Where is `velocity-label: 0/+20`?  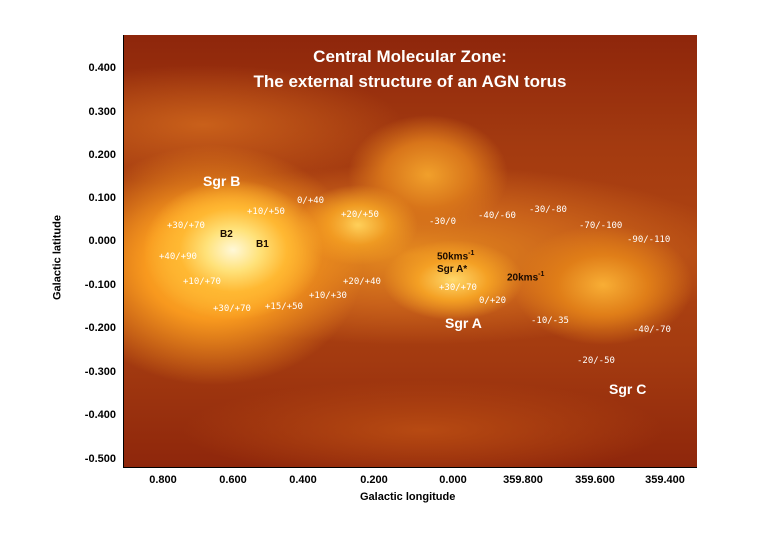 velocity-label: 0/+20 is located at coordinates (493, 301).